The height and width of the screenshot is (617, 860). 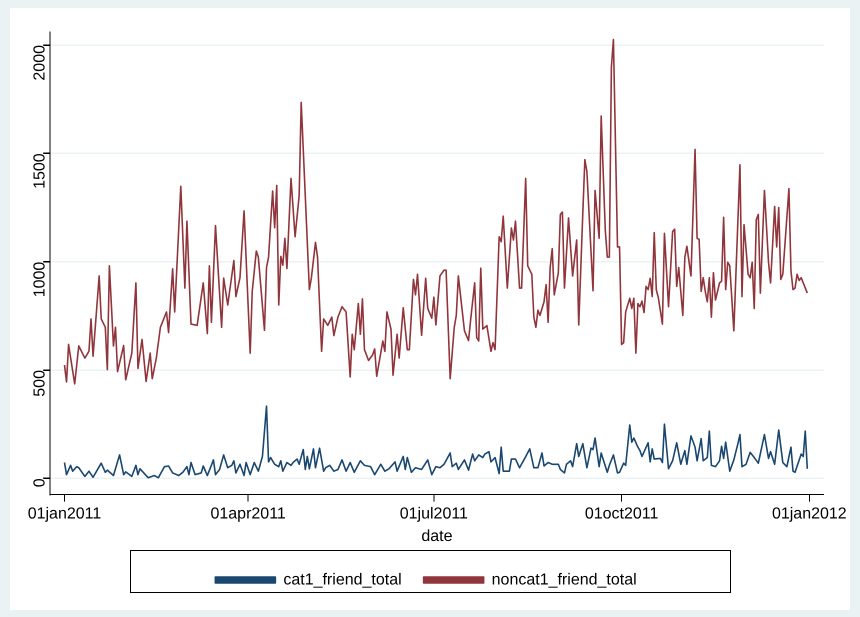 What do you see at coordinates (40, 383) in the screenshot?
I see `y-tick-label: 500` at bounding box center [40, 383].